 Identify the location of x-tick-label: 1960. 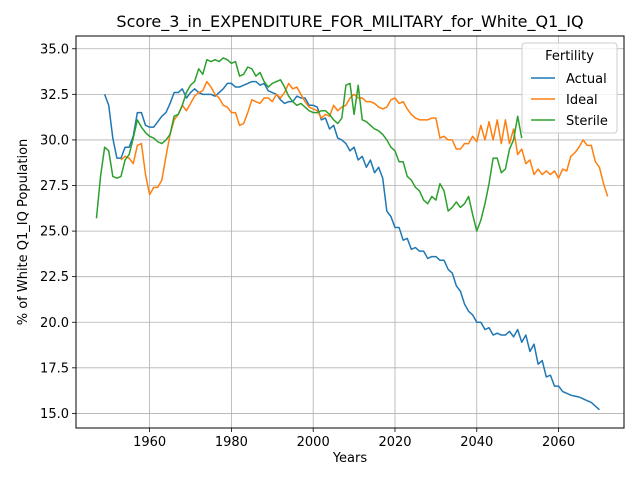
(149, 442).